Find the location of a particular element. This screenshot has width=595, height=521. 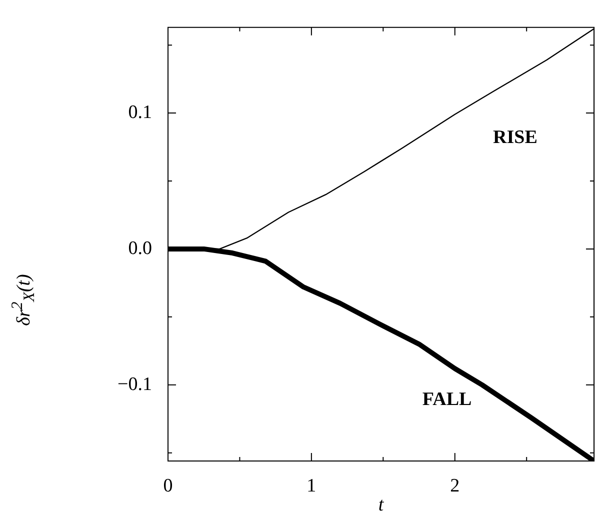

x-tick-label: 1 is located at coordinates (311, 485).